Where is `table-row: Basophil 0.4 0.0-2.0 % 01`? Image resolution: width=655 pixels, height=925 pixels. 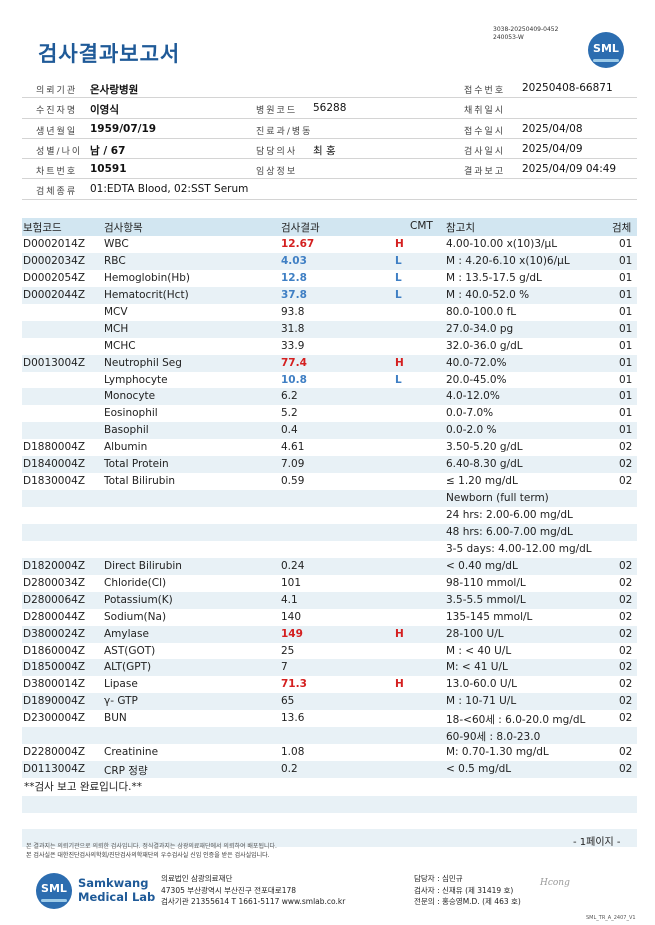
table-row: Basophil 0.4 0.0-2.0 % 01 is located at coordinates (329, 431).